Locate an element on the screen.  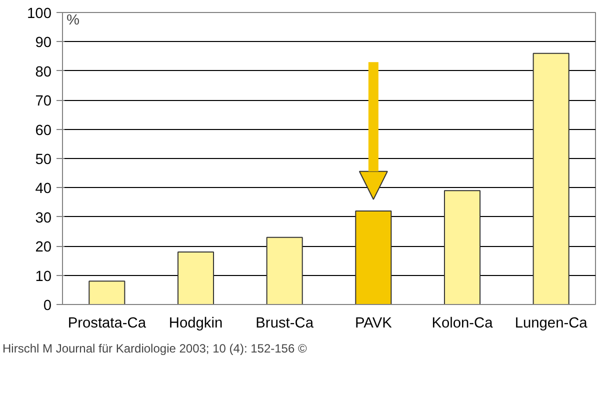
y-tick-label: 70 is located at coordinates (43, 102).